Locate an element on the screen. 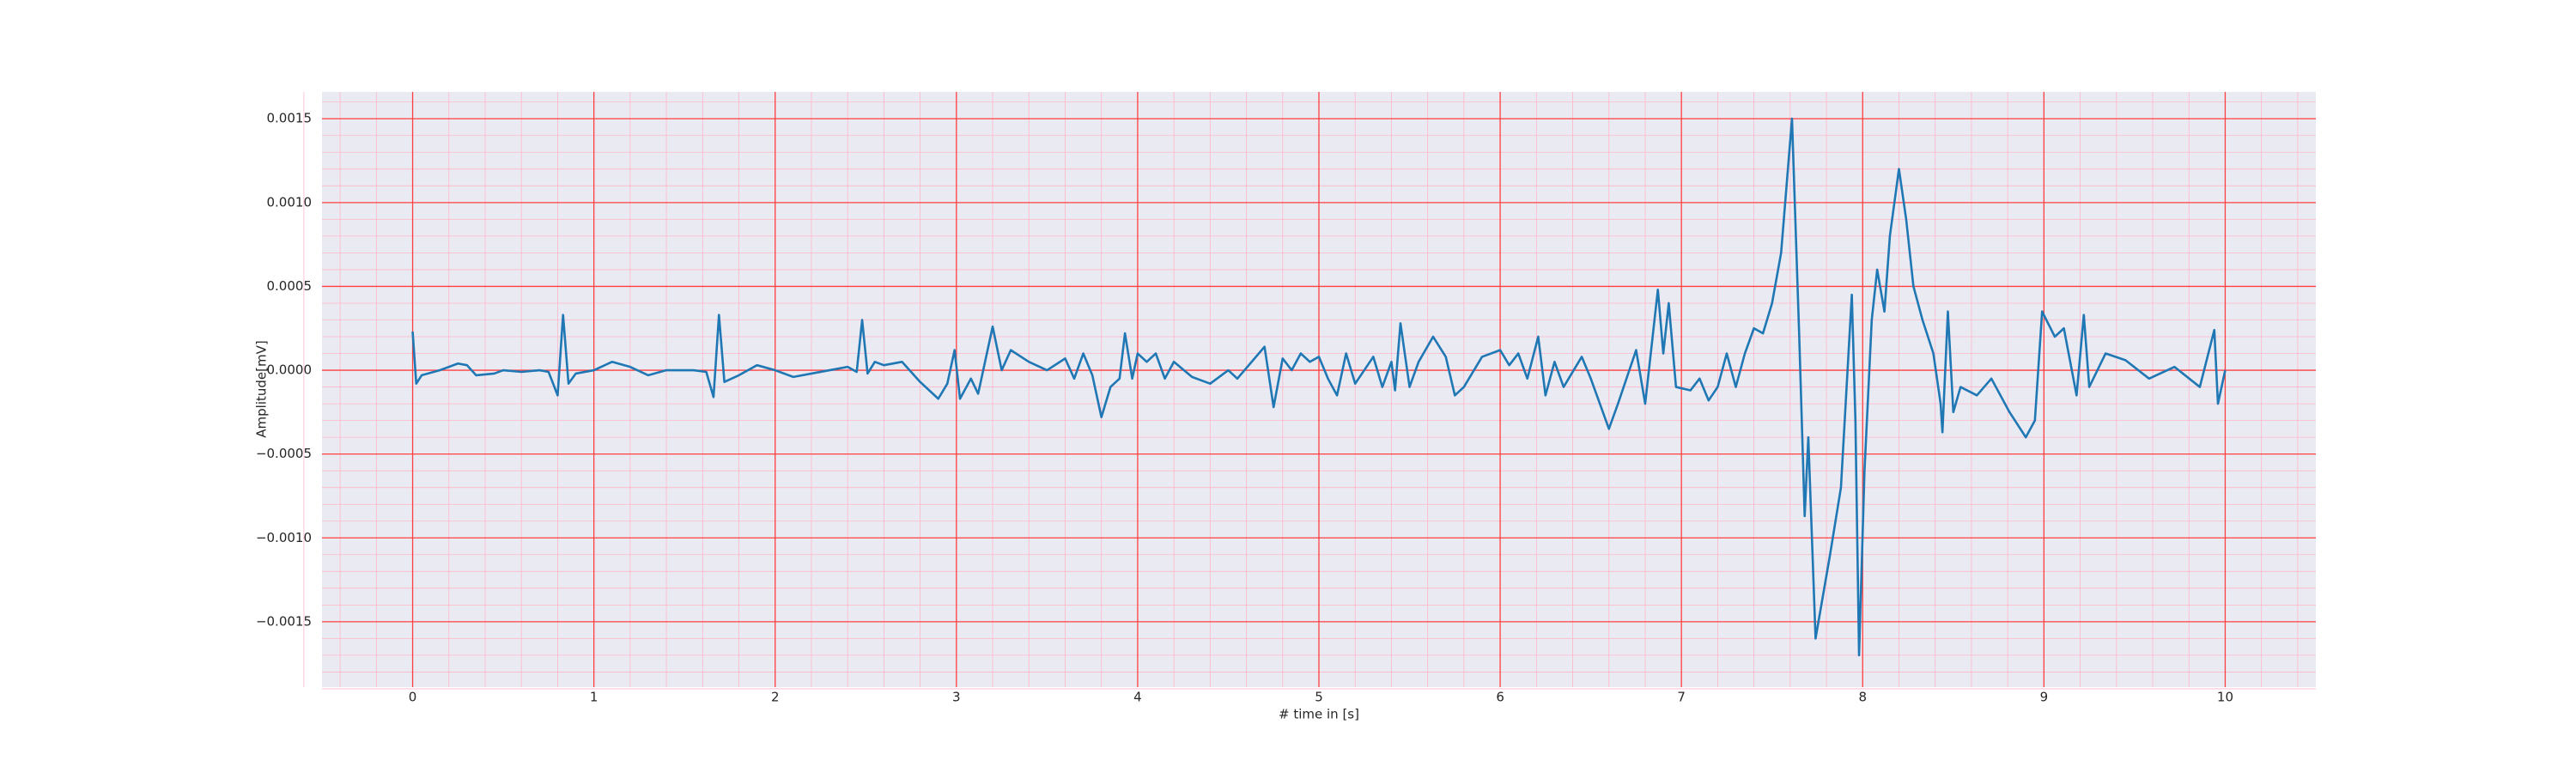  y-tick-label: 0.0000 is located at coordinates (290, 370).